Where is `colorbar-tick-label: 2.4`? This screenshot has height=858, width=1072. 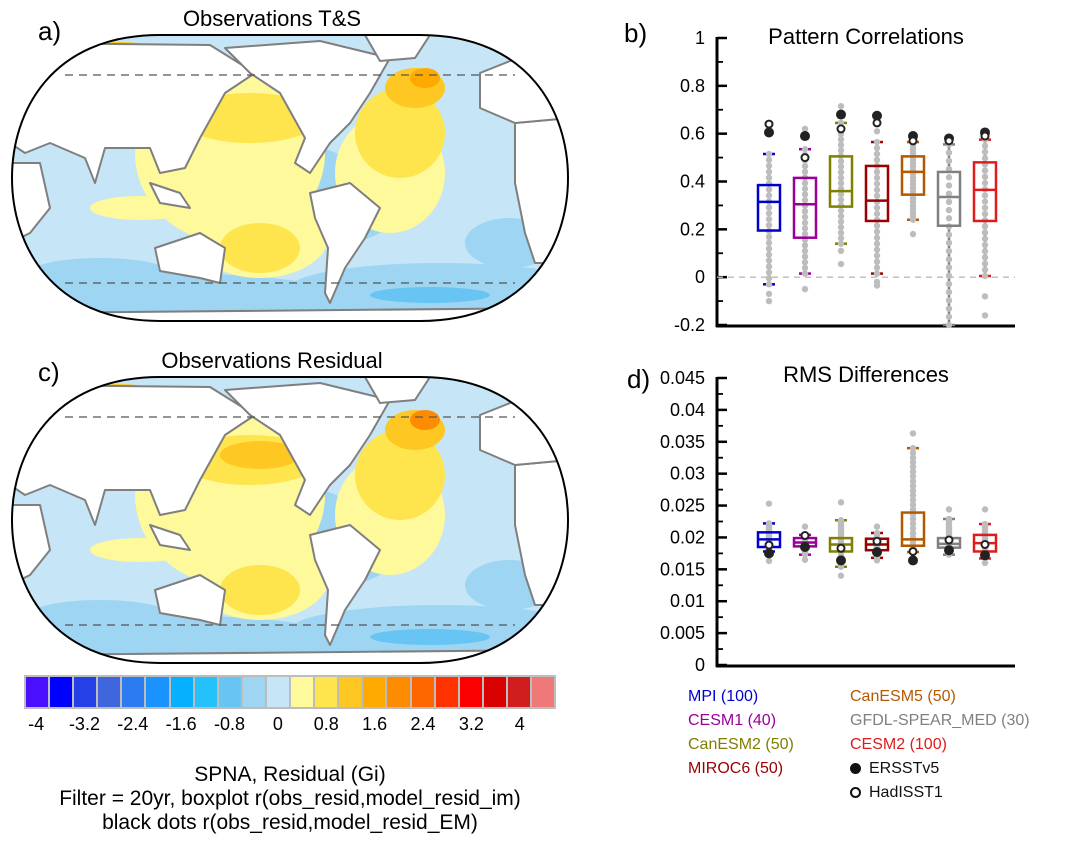
colorbar-tick-label: 2.4 is located at coordinates (423, 724).